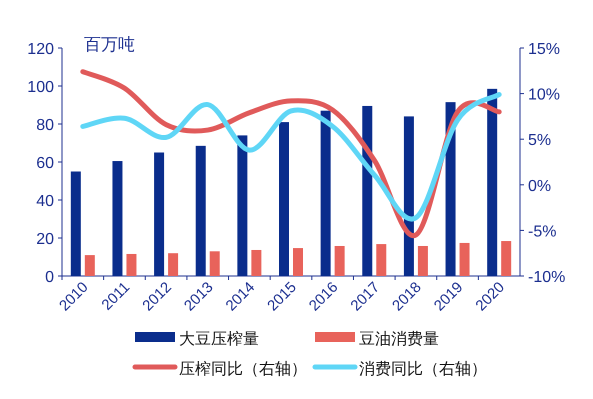  What do you see at coordinates (544, 49) in the screenshot?
I see `y2-tick-label: 15%` at bounding box center [544, 49].